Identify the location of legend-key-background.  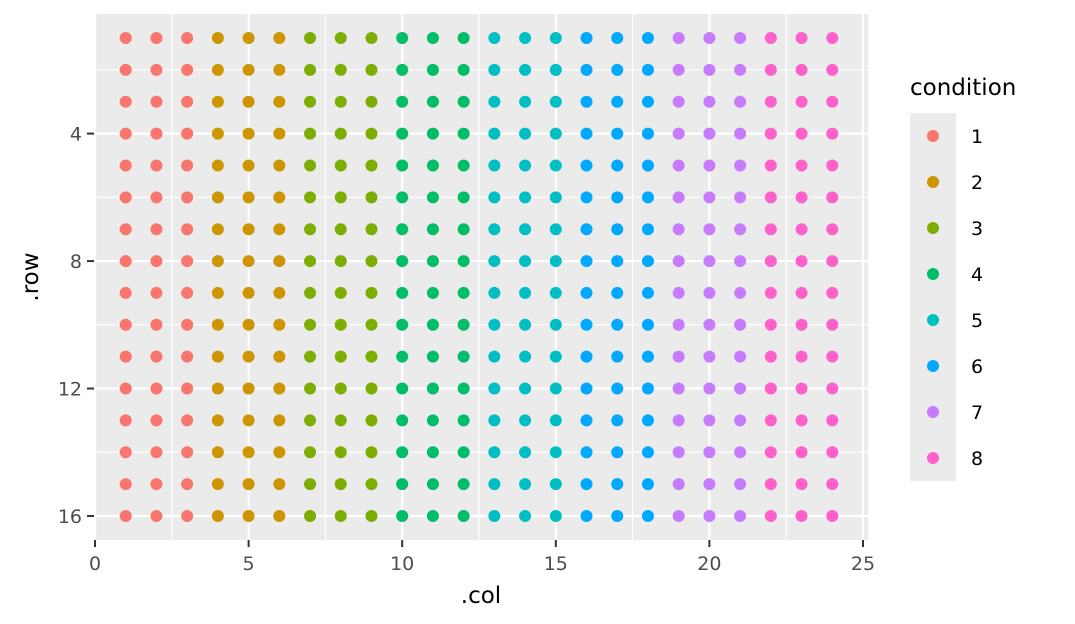
(933, 297).